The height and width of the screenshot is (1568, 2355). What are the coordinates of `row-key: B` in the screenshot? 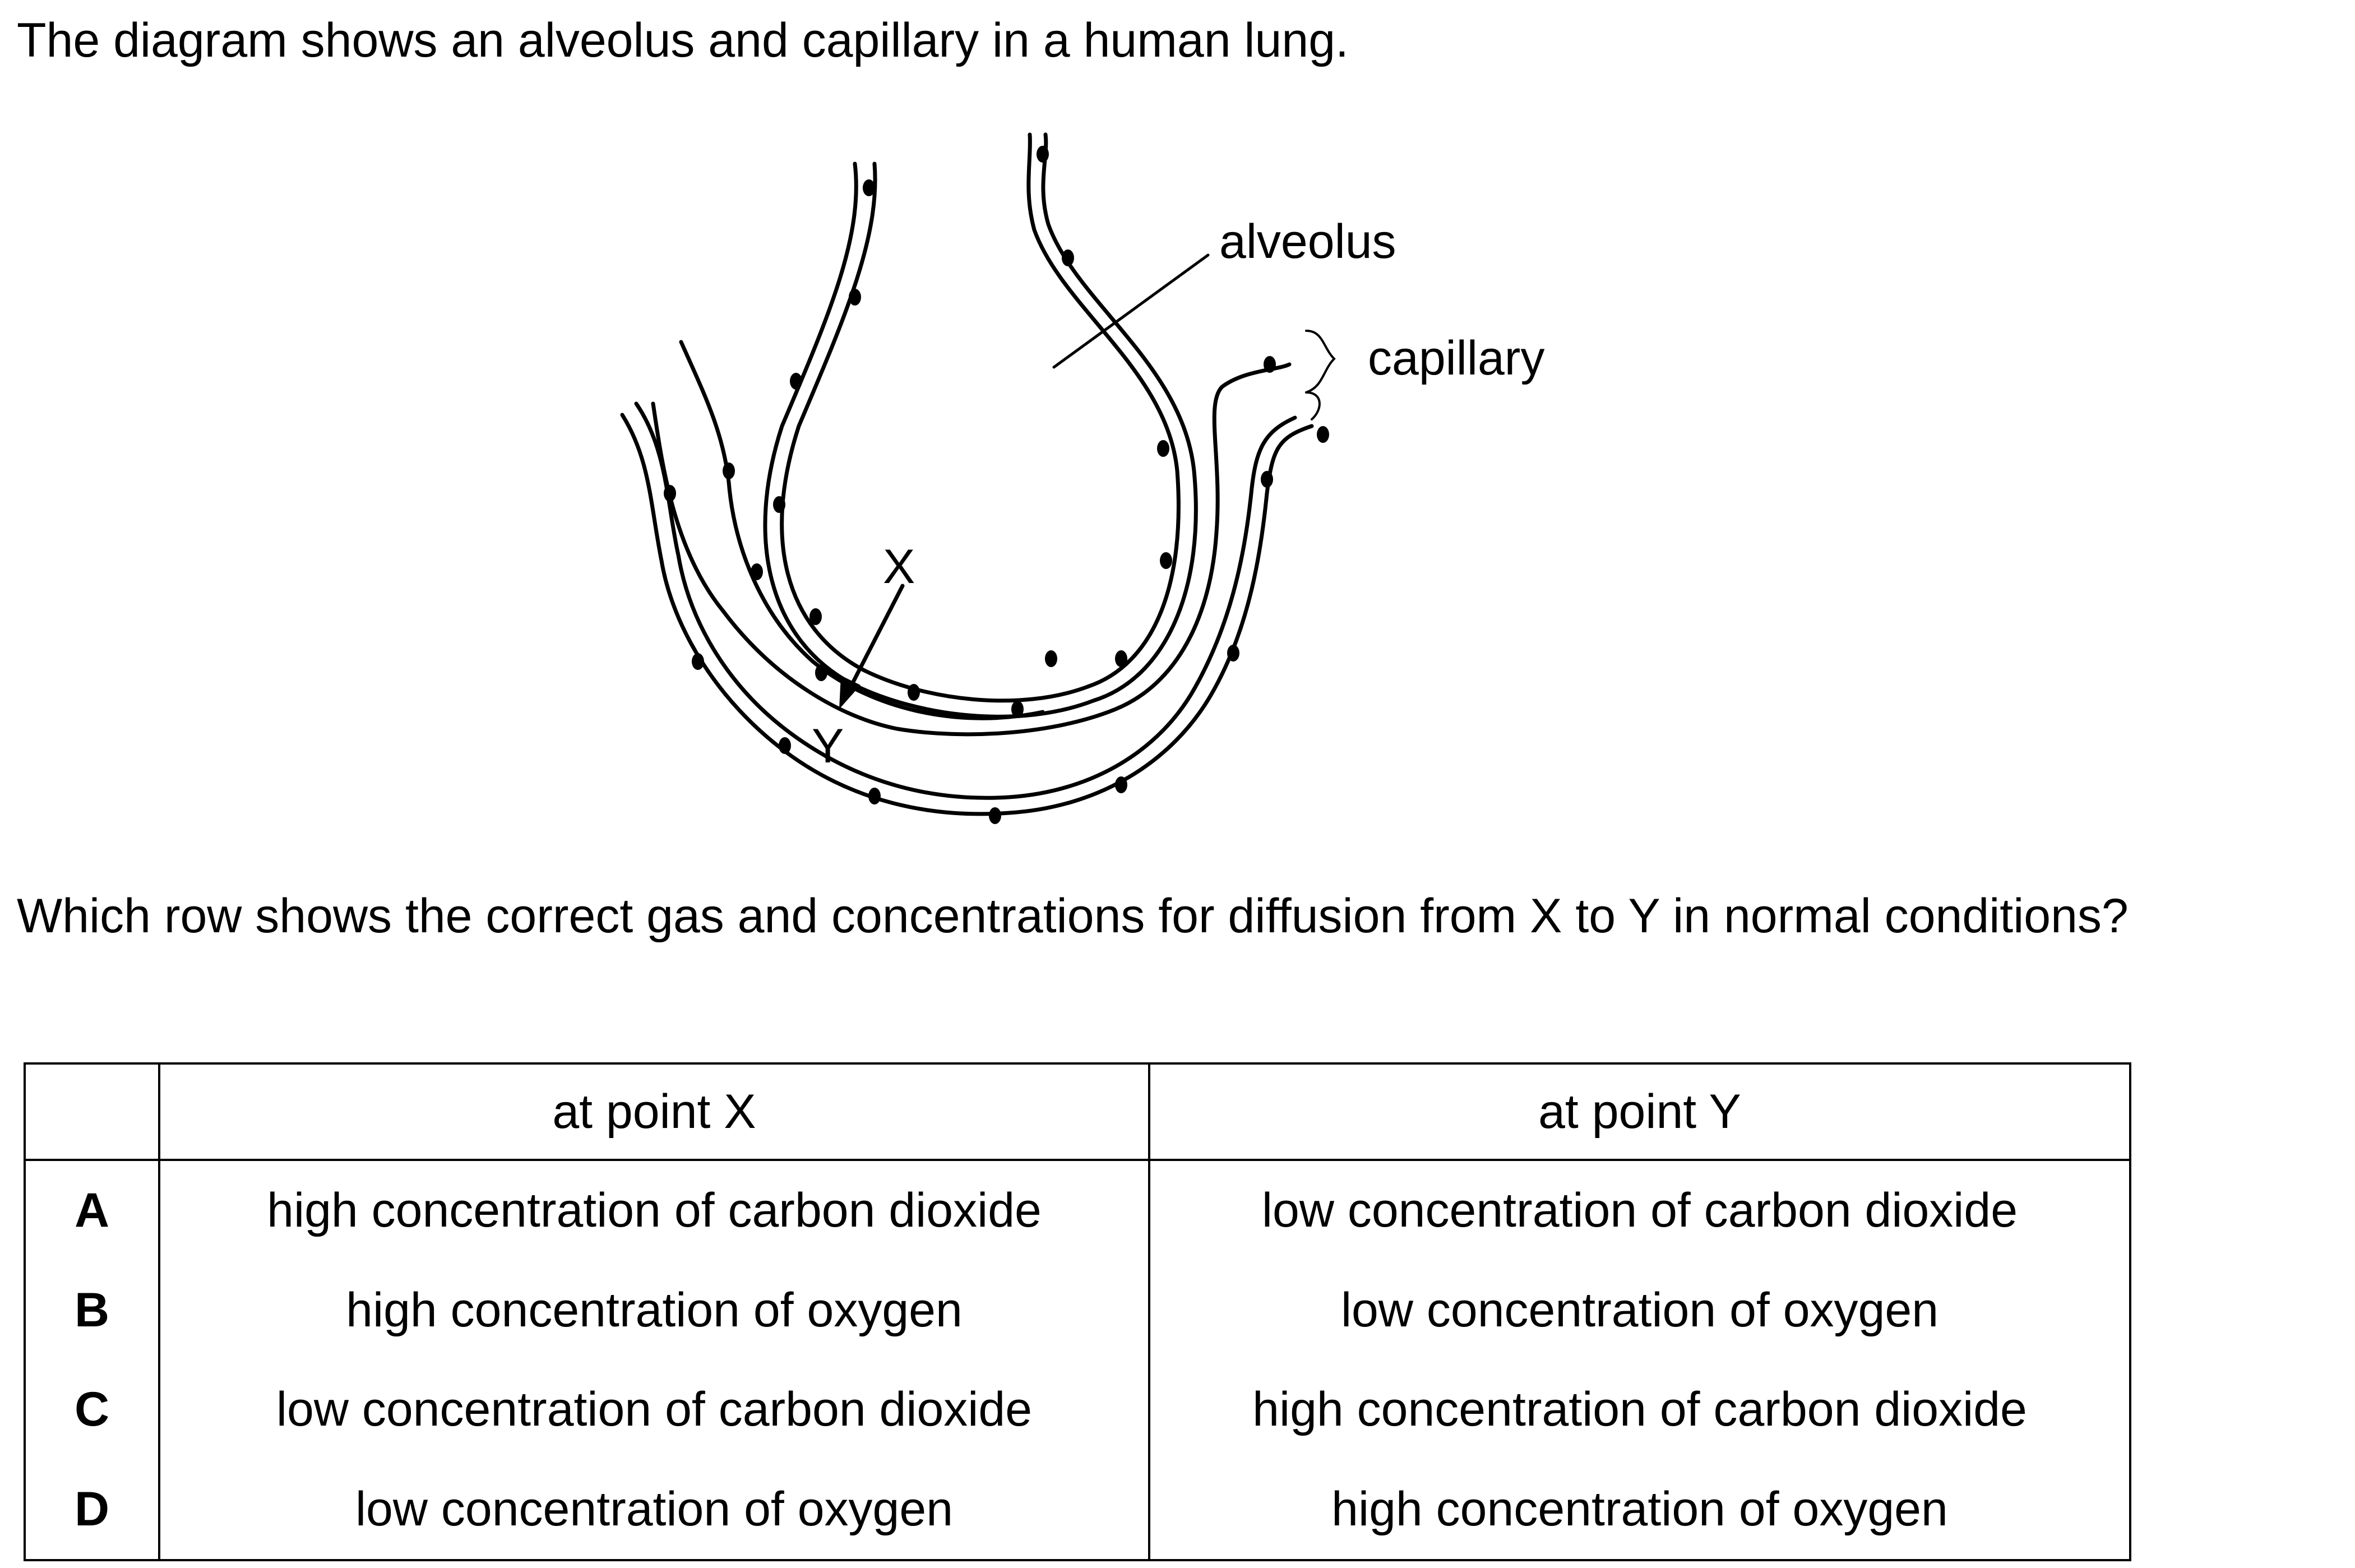 It's located at (92, 1310).